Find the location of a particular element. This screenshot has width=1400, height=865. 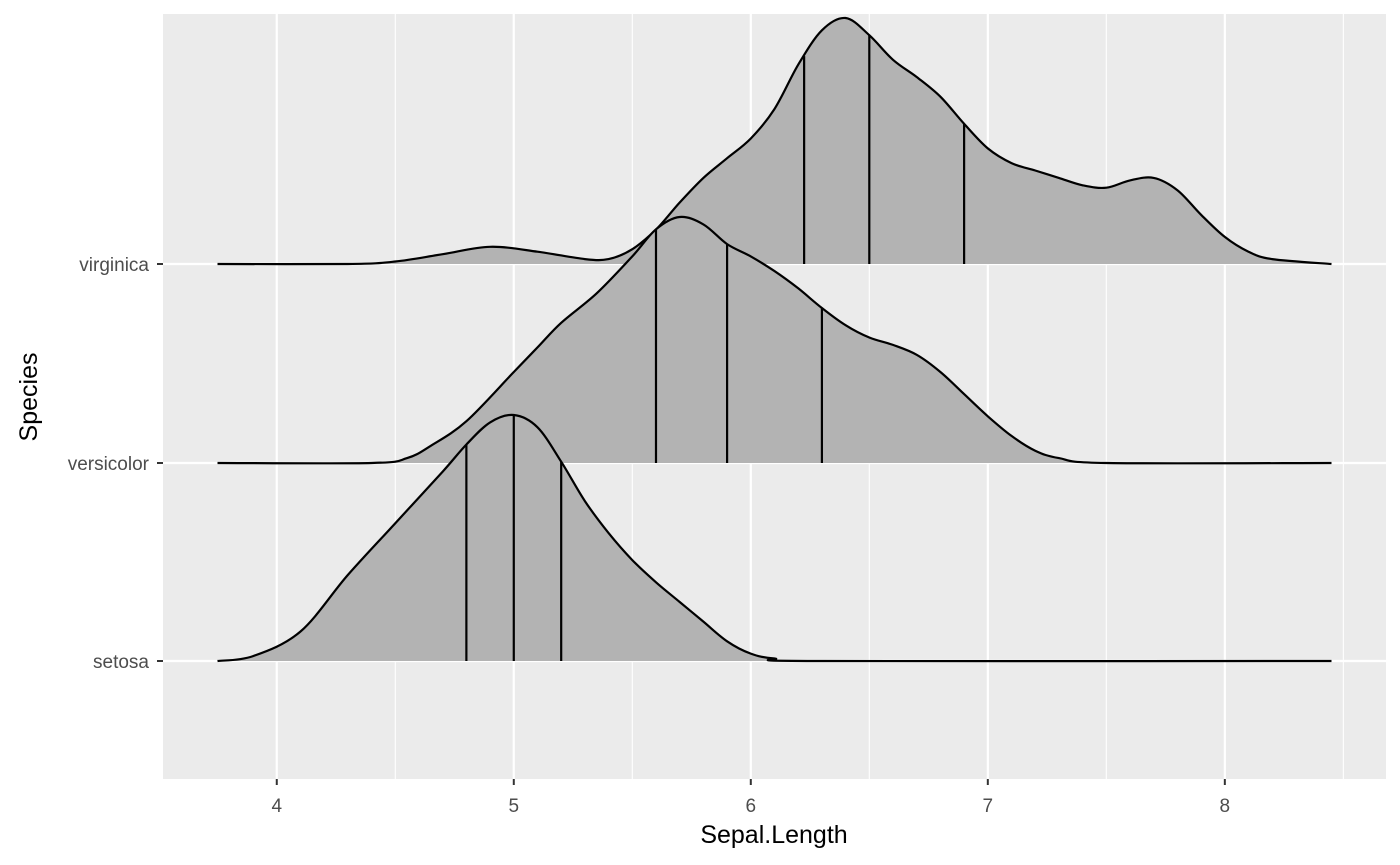

y-tick-label-versicolor: versicolor is located at coordinates (109, 464).